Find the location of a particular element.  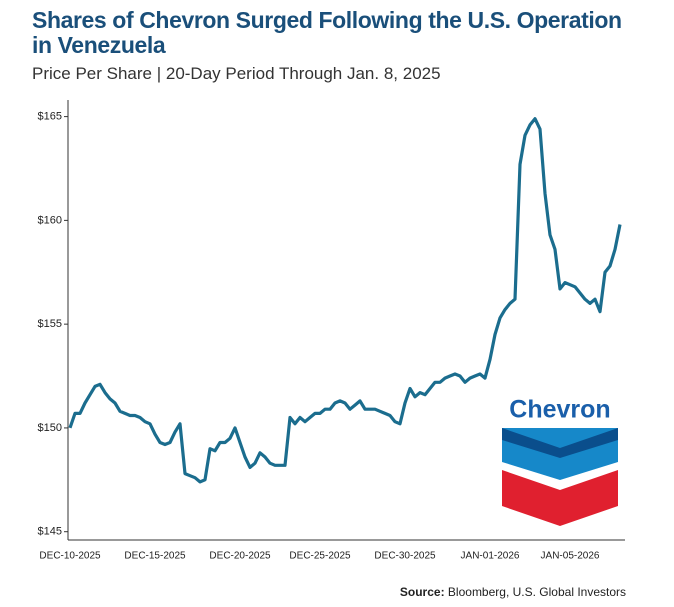

x-tick-label: DEC-20-2025 is located at coordinates (240, 556).